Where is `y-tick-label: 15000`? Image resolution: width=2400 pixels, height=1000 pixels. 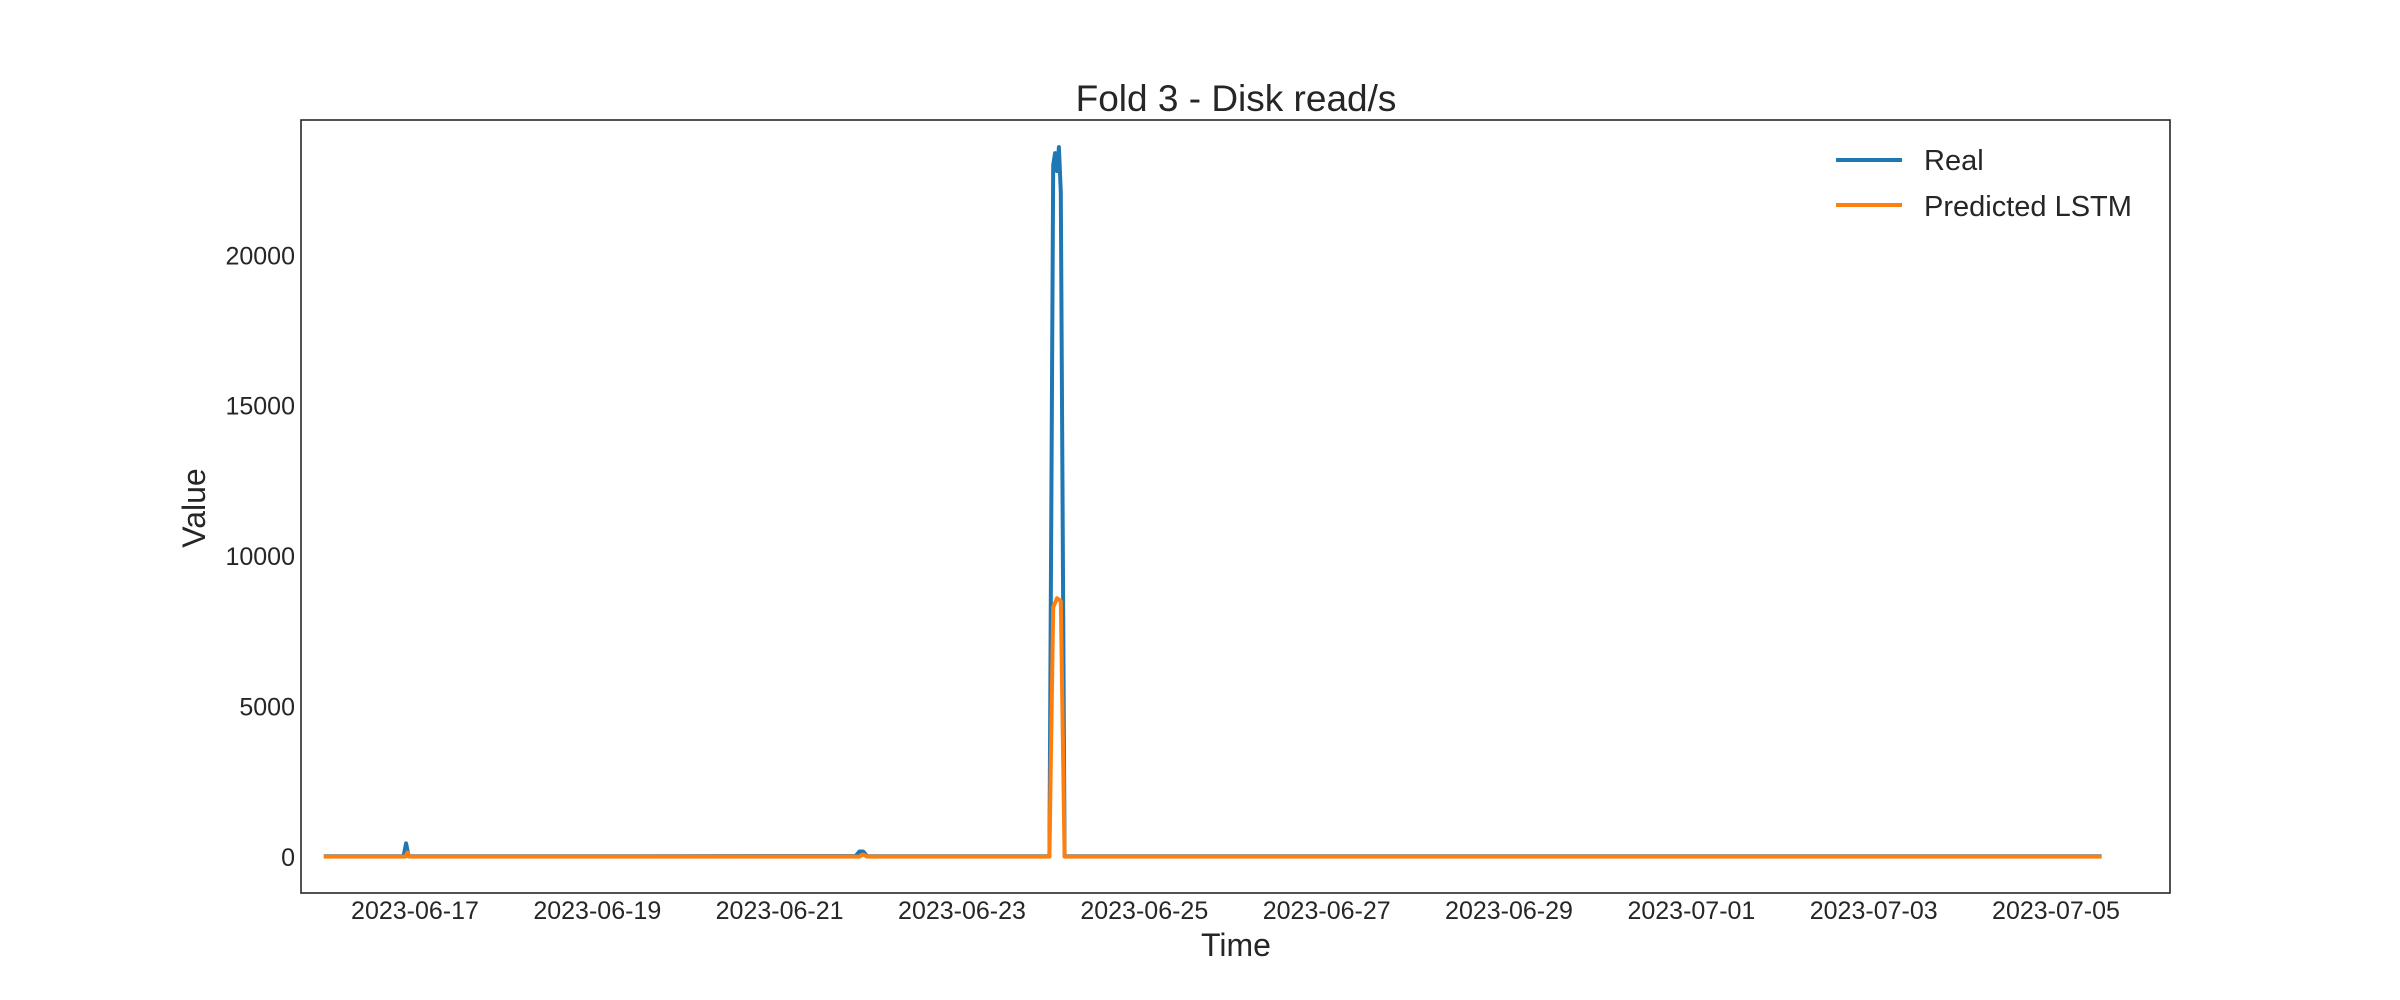
y-tick-label: 15000 is located at coordinates (260, 407).